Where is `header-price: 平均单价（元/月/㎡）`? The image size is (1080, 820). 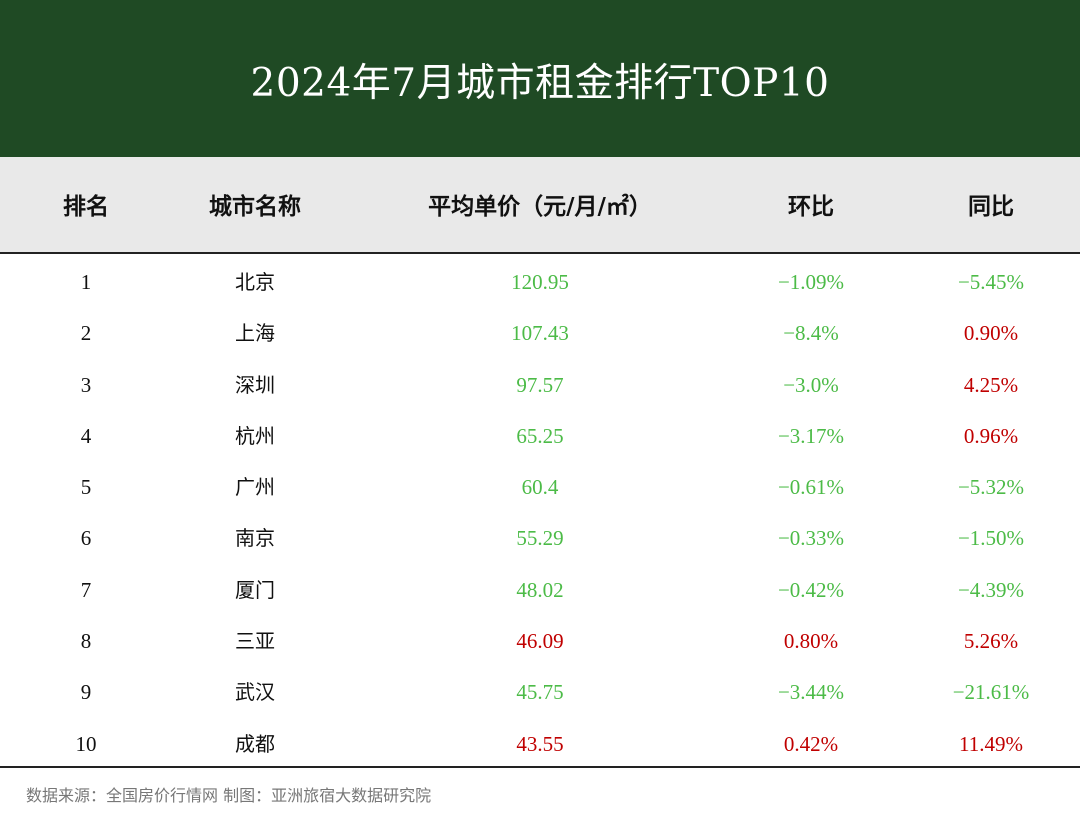
header-price: 平均单价（元/月/㎡） is located at coordinates (540, 207).